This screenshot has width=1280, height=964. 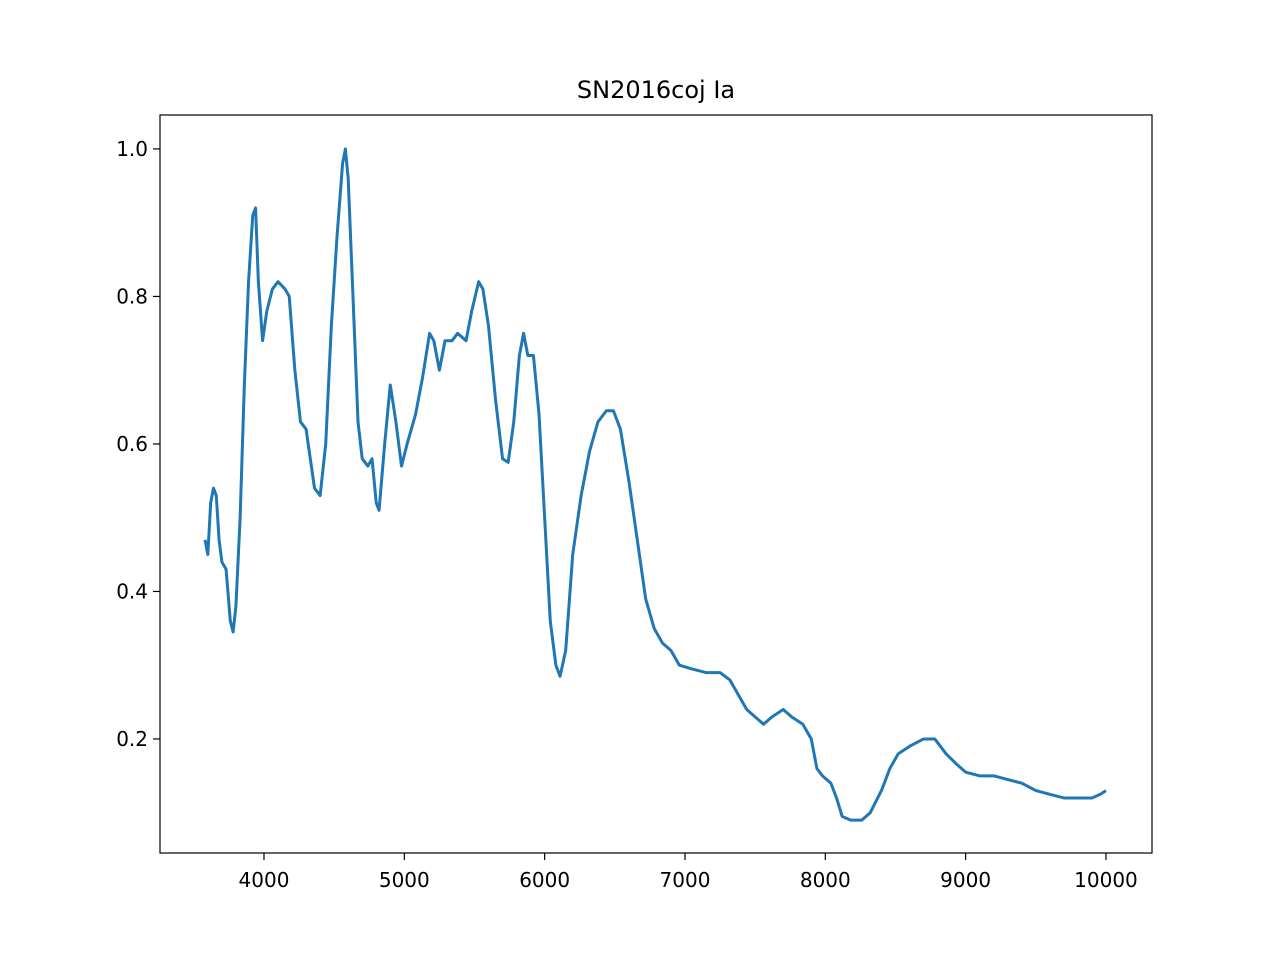 What do you see at coordinates (132, 739) in the screenshot?
I see `y-tick-label: 0.2` at bounding box center [132, 739].